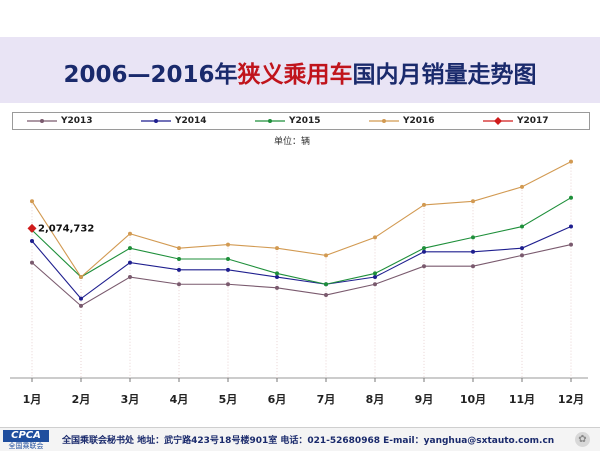 The height and width of the screenshot is (451, 600). I want to click on legend-item-y2013: Y2013, so click(60, 121).